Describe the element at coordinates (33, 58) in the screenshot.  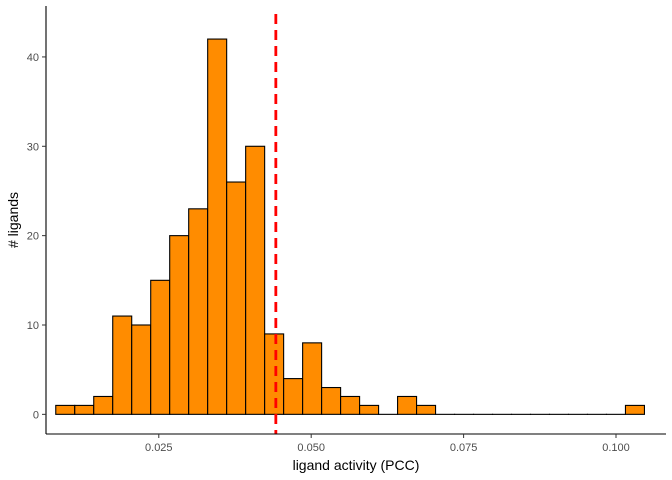
I see `y-tick-label: 40` at that location.